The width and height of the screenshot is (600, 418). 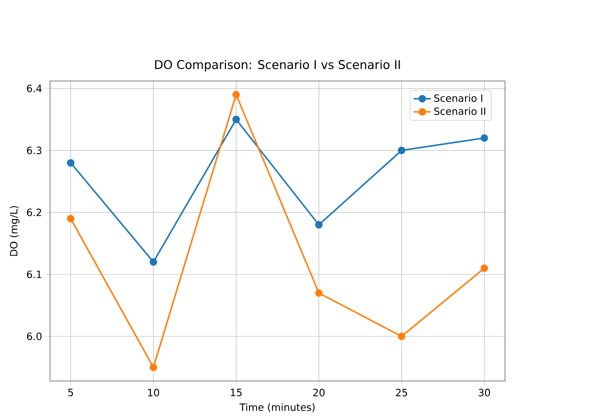 I want to click on y-tick-label: 6.2, so click(x=34, y=212).